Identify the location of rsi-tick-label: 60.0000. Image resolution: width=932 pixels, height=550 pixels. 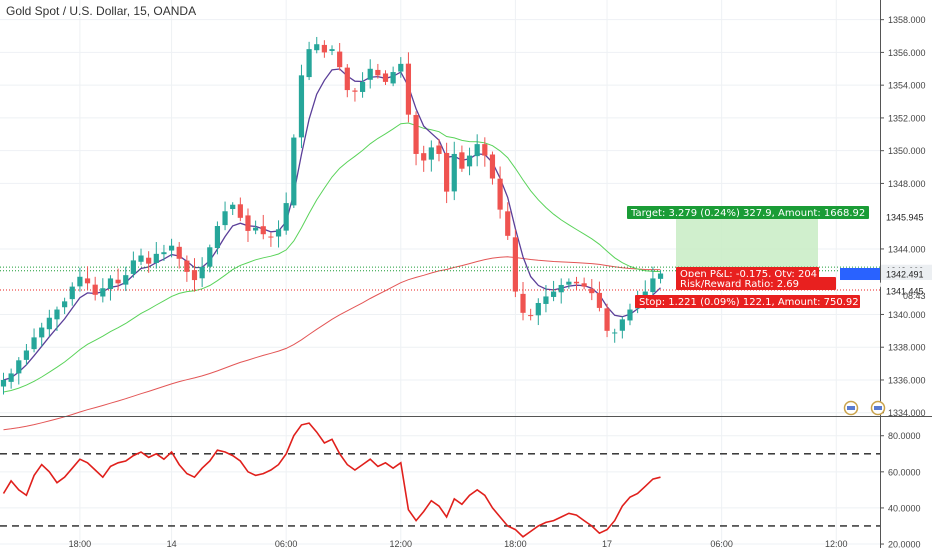
(904, 472).